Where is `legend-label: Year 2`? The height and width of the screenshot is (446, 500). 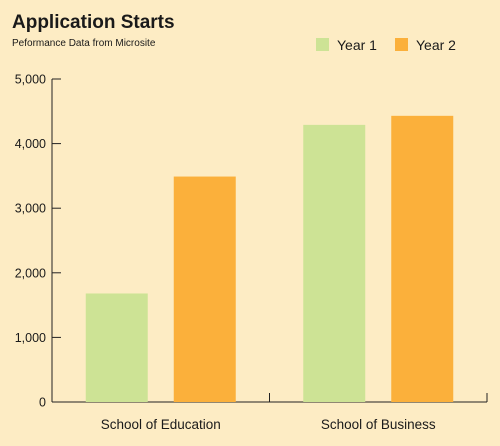 legend-label: Year 2 is located at coordinates (436, 45).